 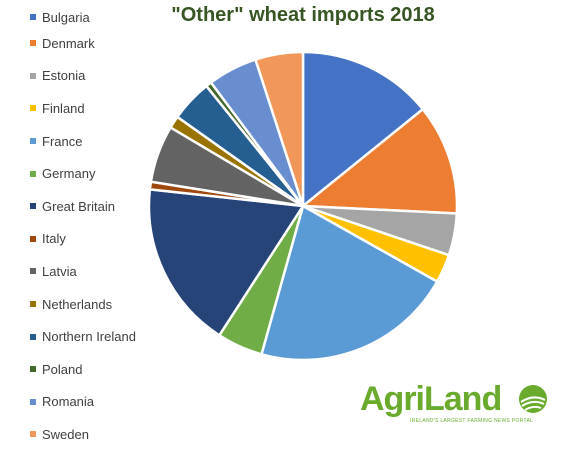 I want to click on legend-item: Bulgaria, so click(x=95, y=17).